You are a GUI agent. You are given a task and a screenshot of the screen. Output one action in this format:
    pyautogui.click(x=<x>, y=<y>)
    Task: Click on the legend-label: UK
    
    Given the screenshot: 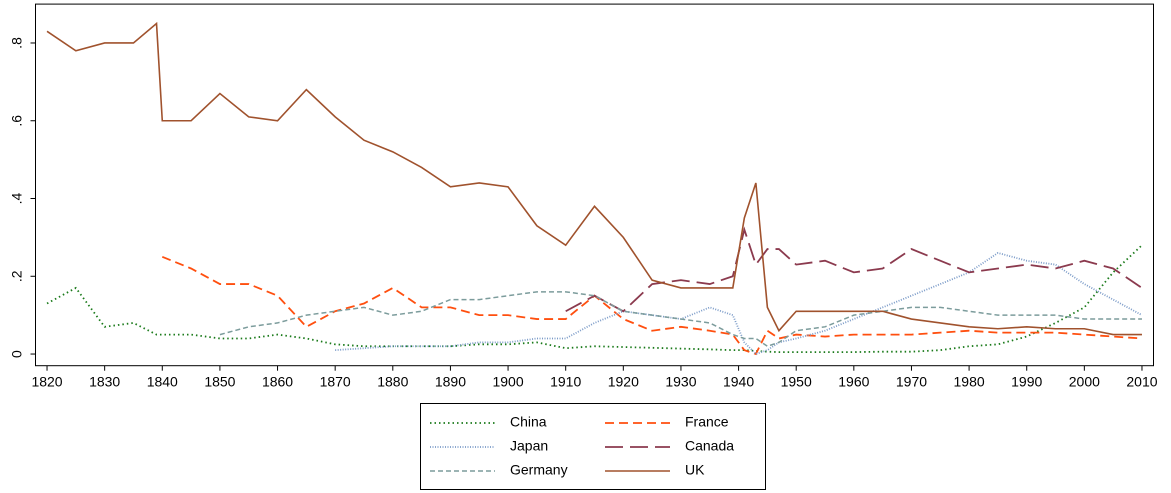 What is the action you would take?
    pyautogui.click(x=695, y=470)
    